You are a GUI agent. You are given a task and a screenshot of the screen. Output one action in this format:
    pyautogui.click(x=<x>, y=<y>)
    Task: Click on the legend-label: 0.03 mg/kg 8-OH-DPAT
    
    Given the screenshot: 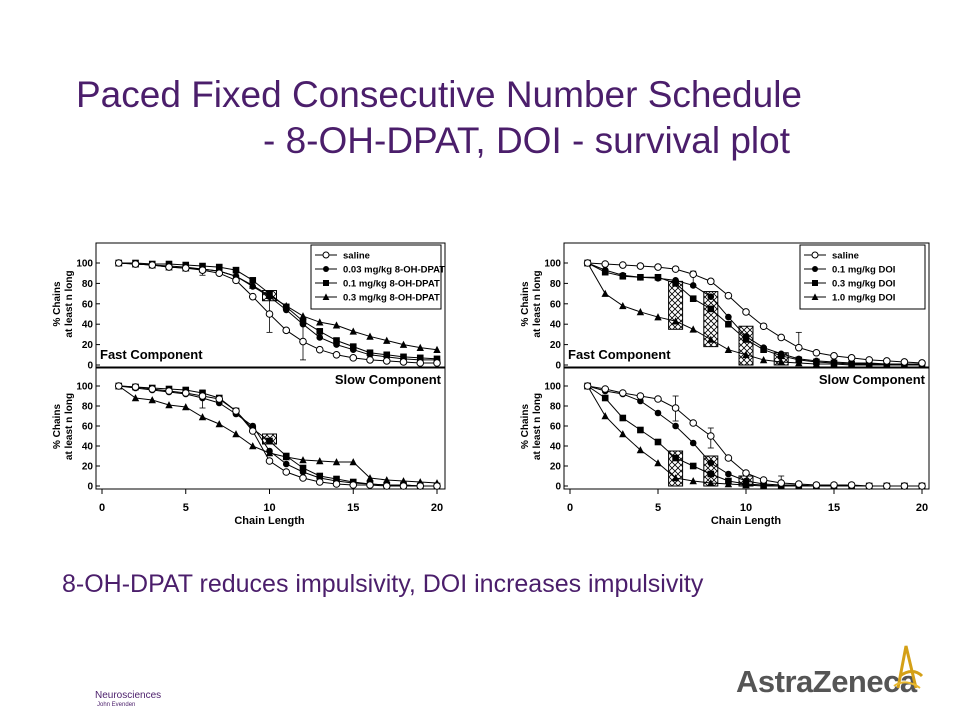 What is the action you would take?
    pyautogui.click(x=394, y=270)
    